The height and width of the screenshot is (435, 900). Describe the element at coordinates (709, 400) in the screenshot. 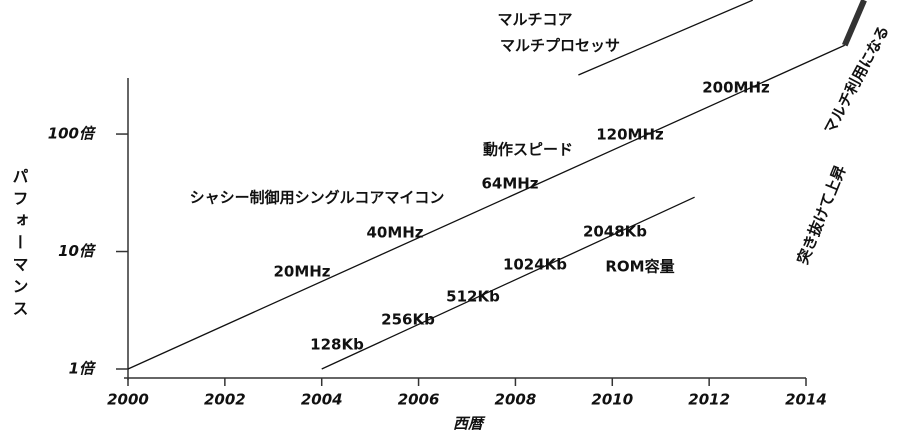

I see `x-tick-label: 2012` at that location.